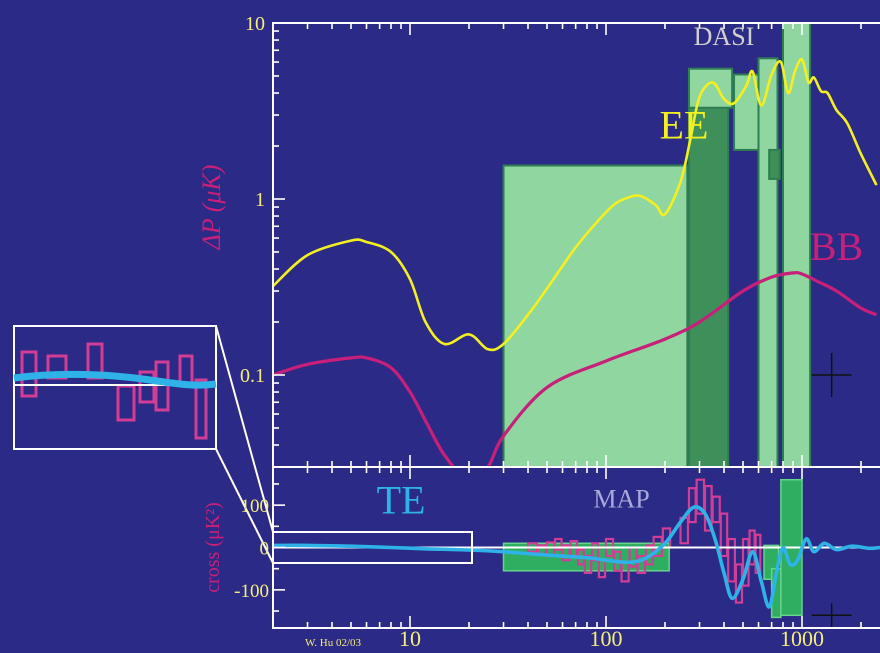 Image resolution: width=880 pixels, height=653 pixels. What do you see at coordinates (260, 200) in the screenshot?
I see `y-tick-label: 1` at bounding box center [260, 200].